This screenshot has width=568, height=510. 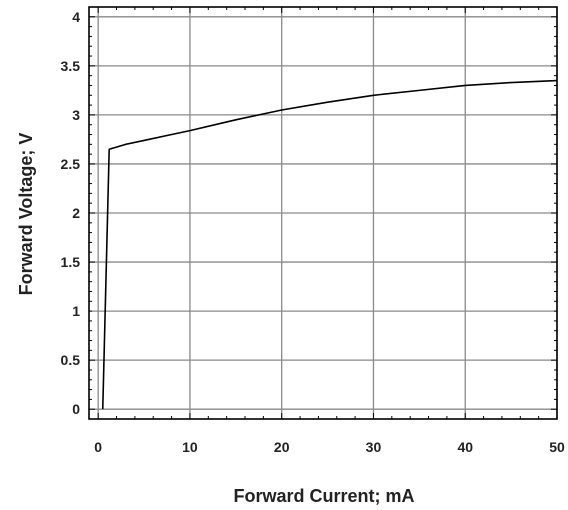 What do you see at coordinates (76, 409) in the screenshot?
I see `y-tick-label: 0` at bounding box center [76, 409].